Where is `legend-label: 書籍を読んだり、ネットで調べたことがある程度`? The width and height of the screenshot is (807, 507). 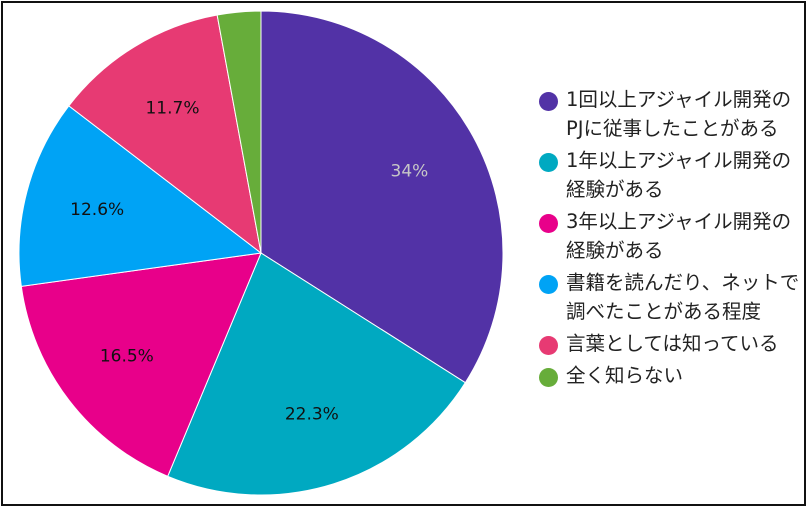
legend-label: 書籍を読んだり、ネットで調べたことがある程度 is located at coordinates (683, 297).